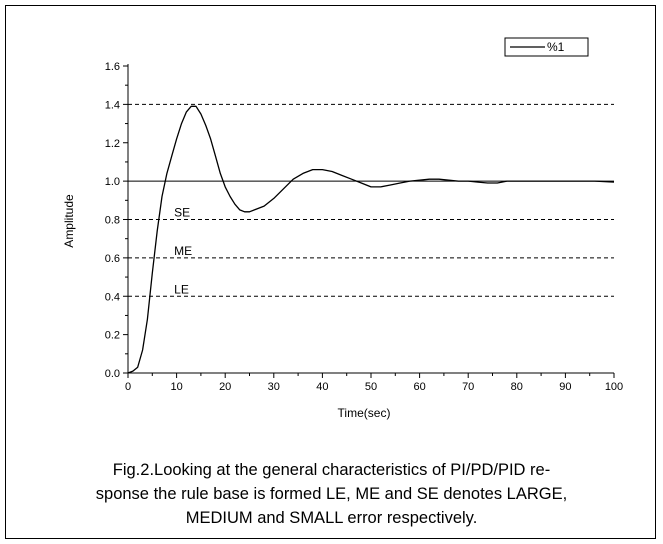 The image size is (663, 544). Describe the element at coordinates (364, 413) in the screenshot. I see `x-axis-label: Time(sec)` at that location.